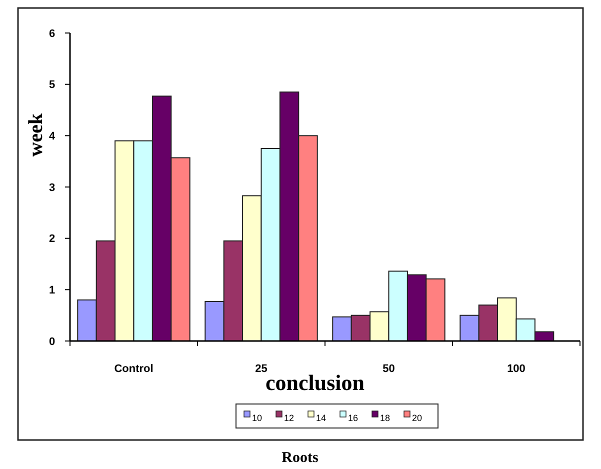  I want to click on text: Roots, so click(300, 458).